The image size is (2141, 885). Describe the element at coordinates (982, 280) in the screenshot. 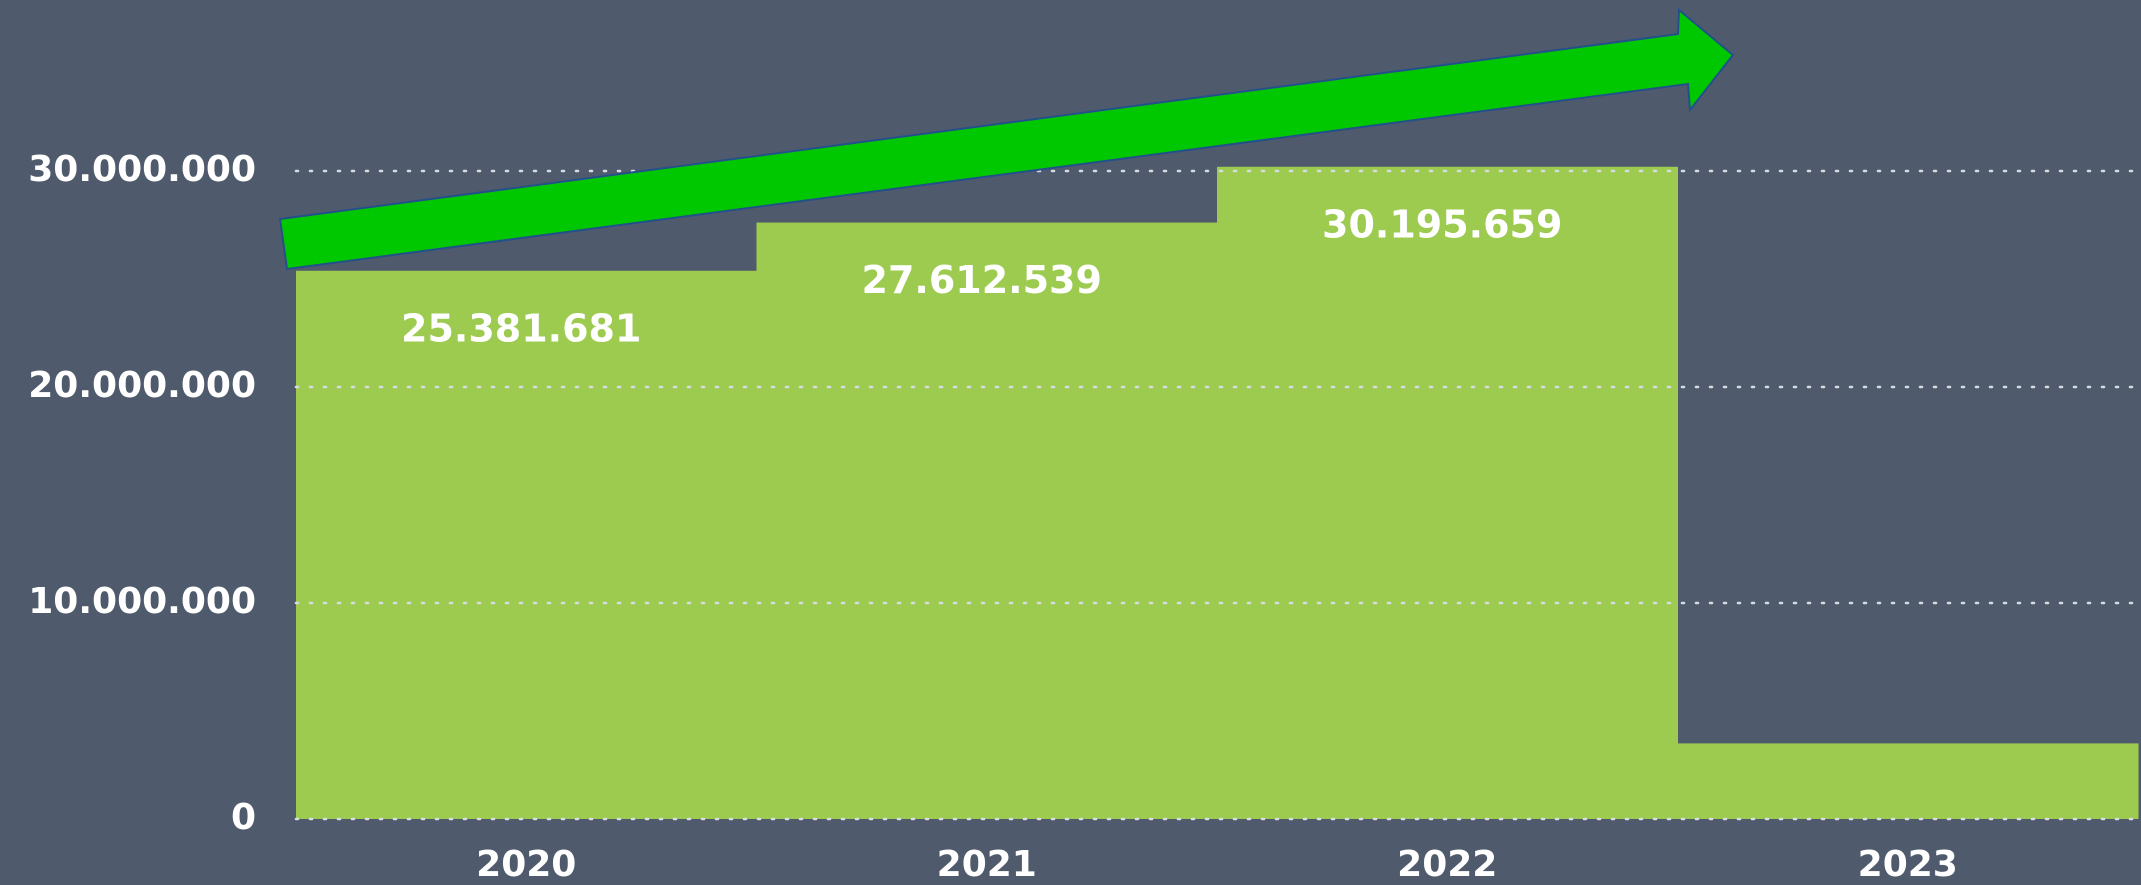

I see `data-label: 27.612.539` at that location.